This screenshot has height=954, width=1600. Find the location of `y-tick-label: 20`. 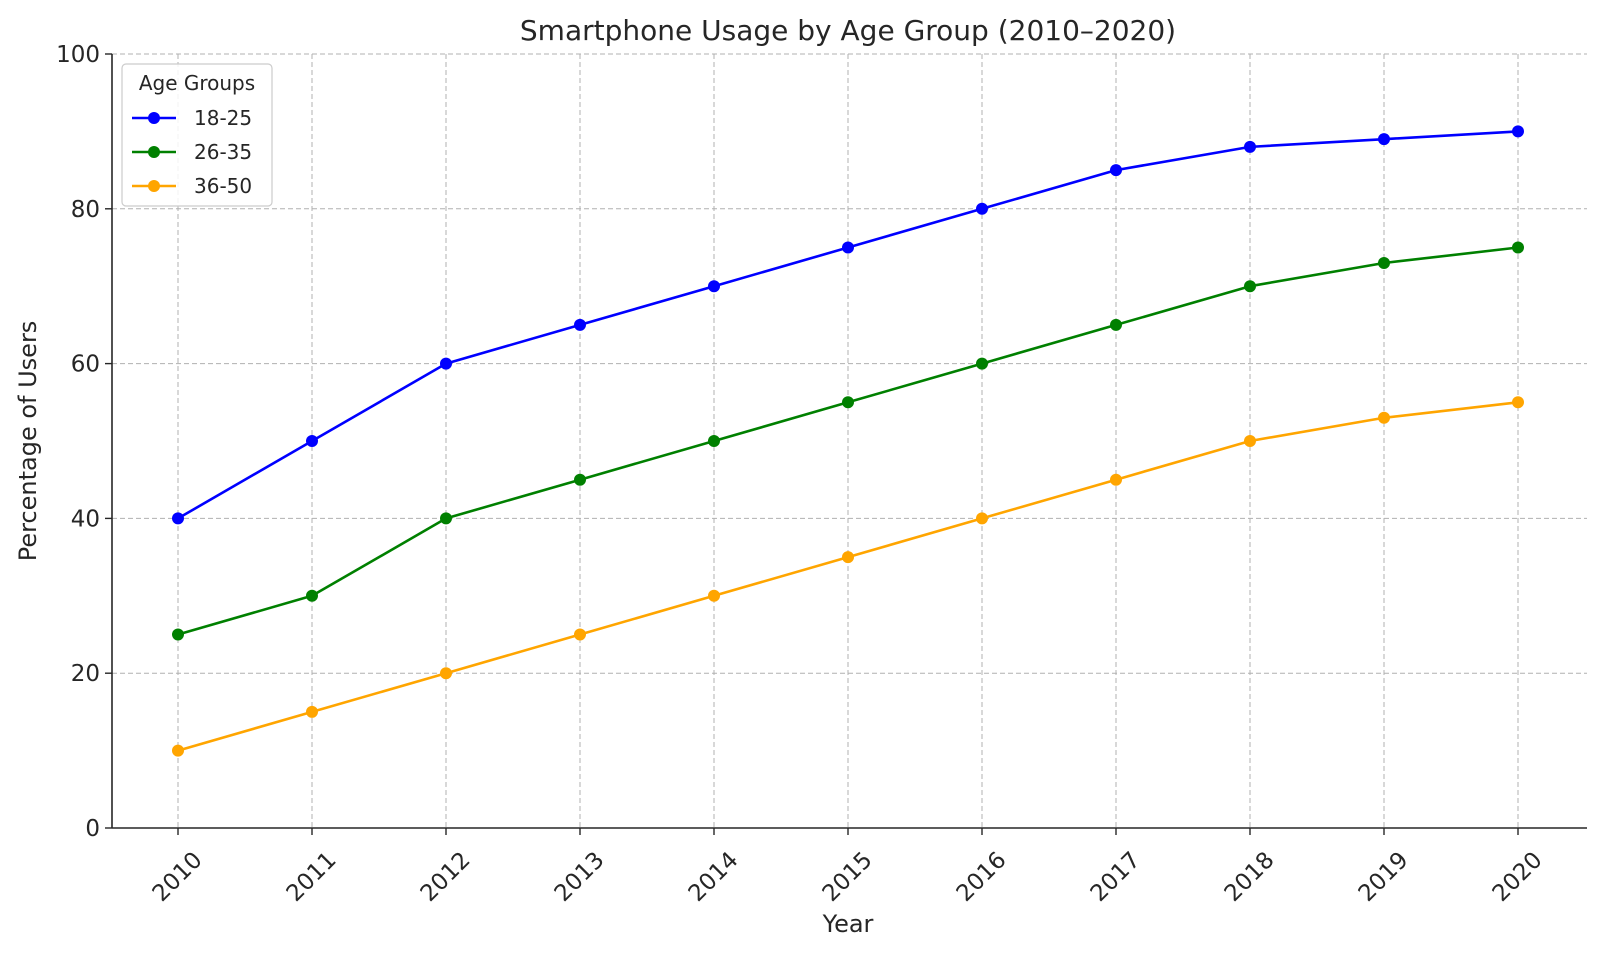

y-tick-label: 20 is located at coordinates (85, 674).